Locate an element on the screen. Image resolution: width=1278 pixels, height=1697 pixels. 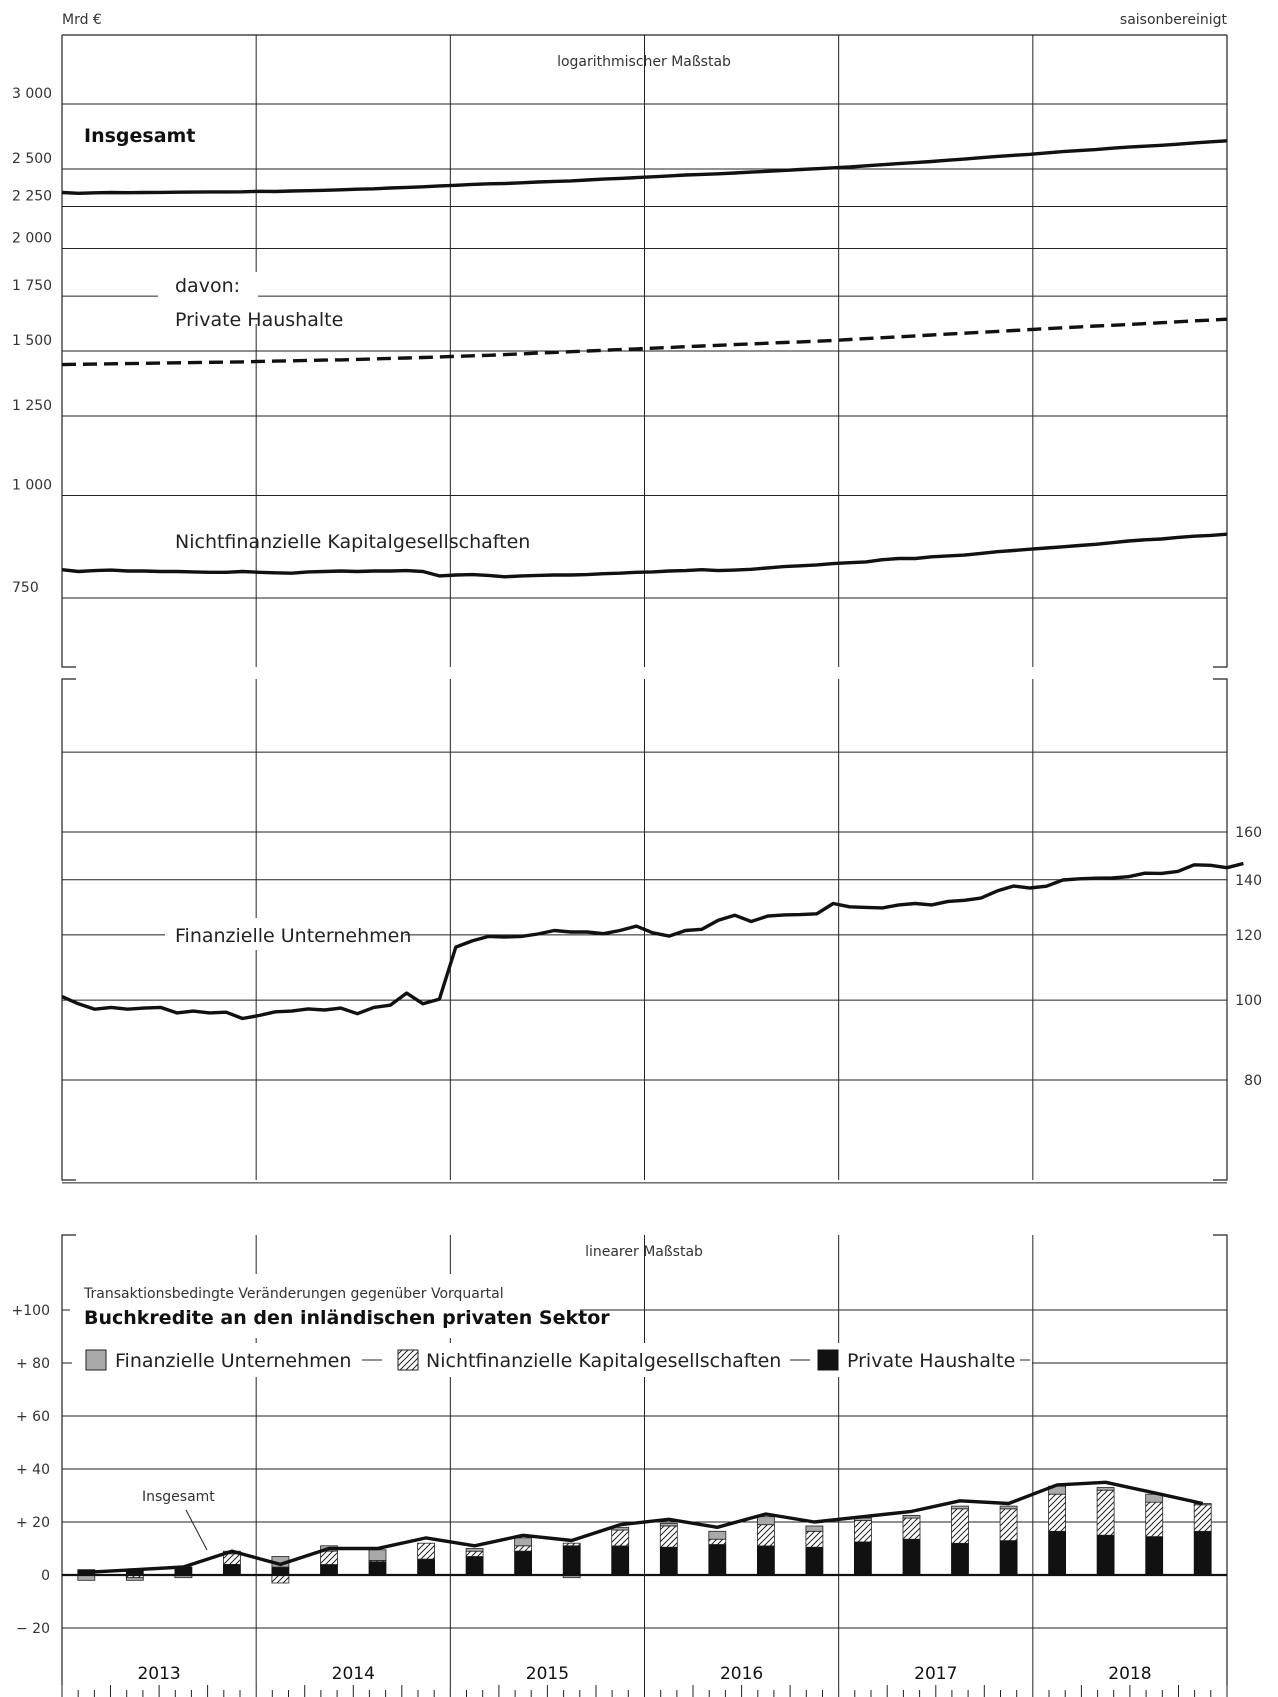
year-label: 2013 is located at coordinates (158, 1674).